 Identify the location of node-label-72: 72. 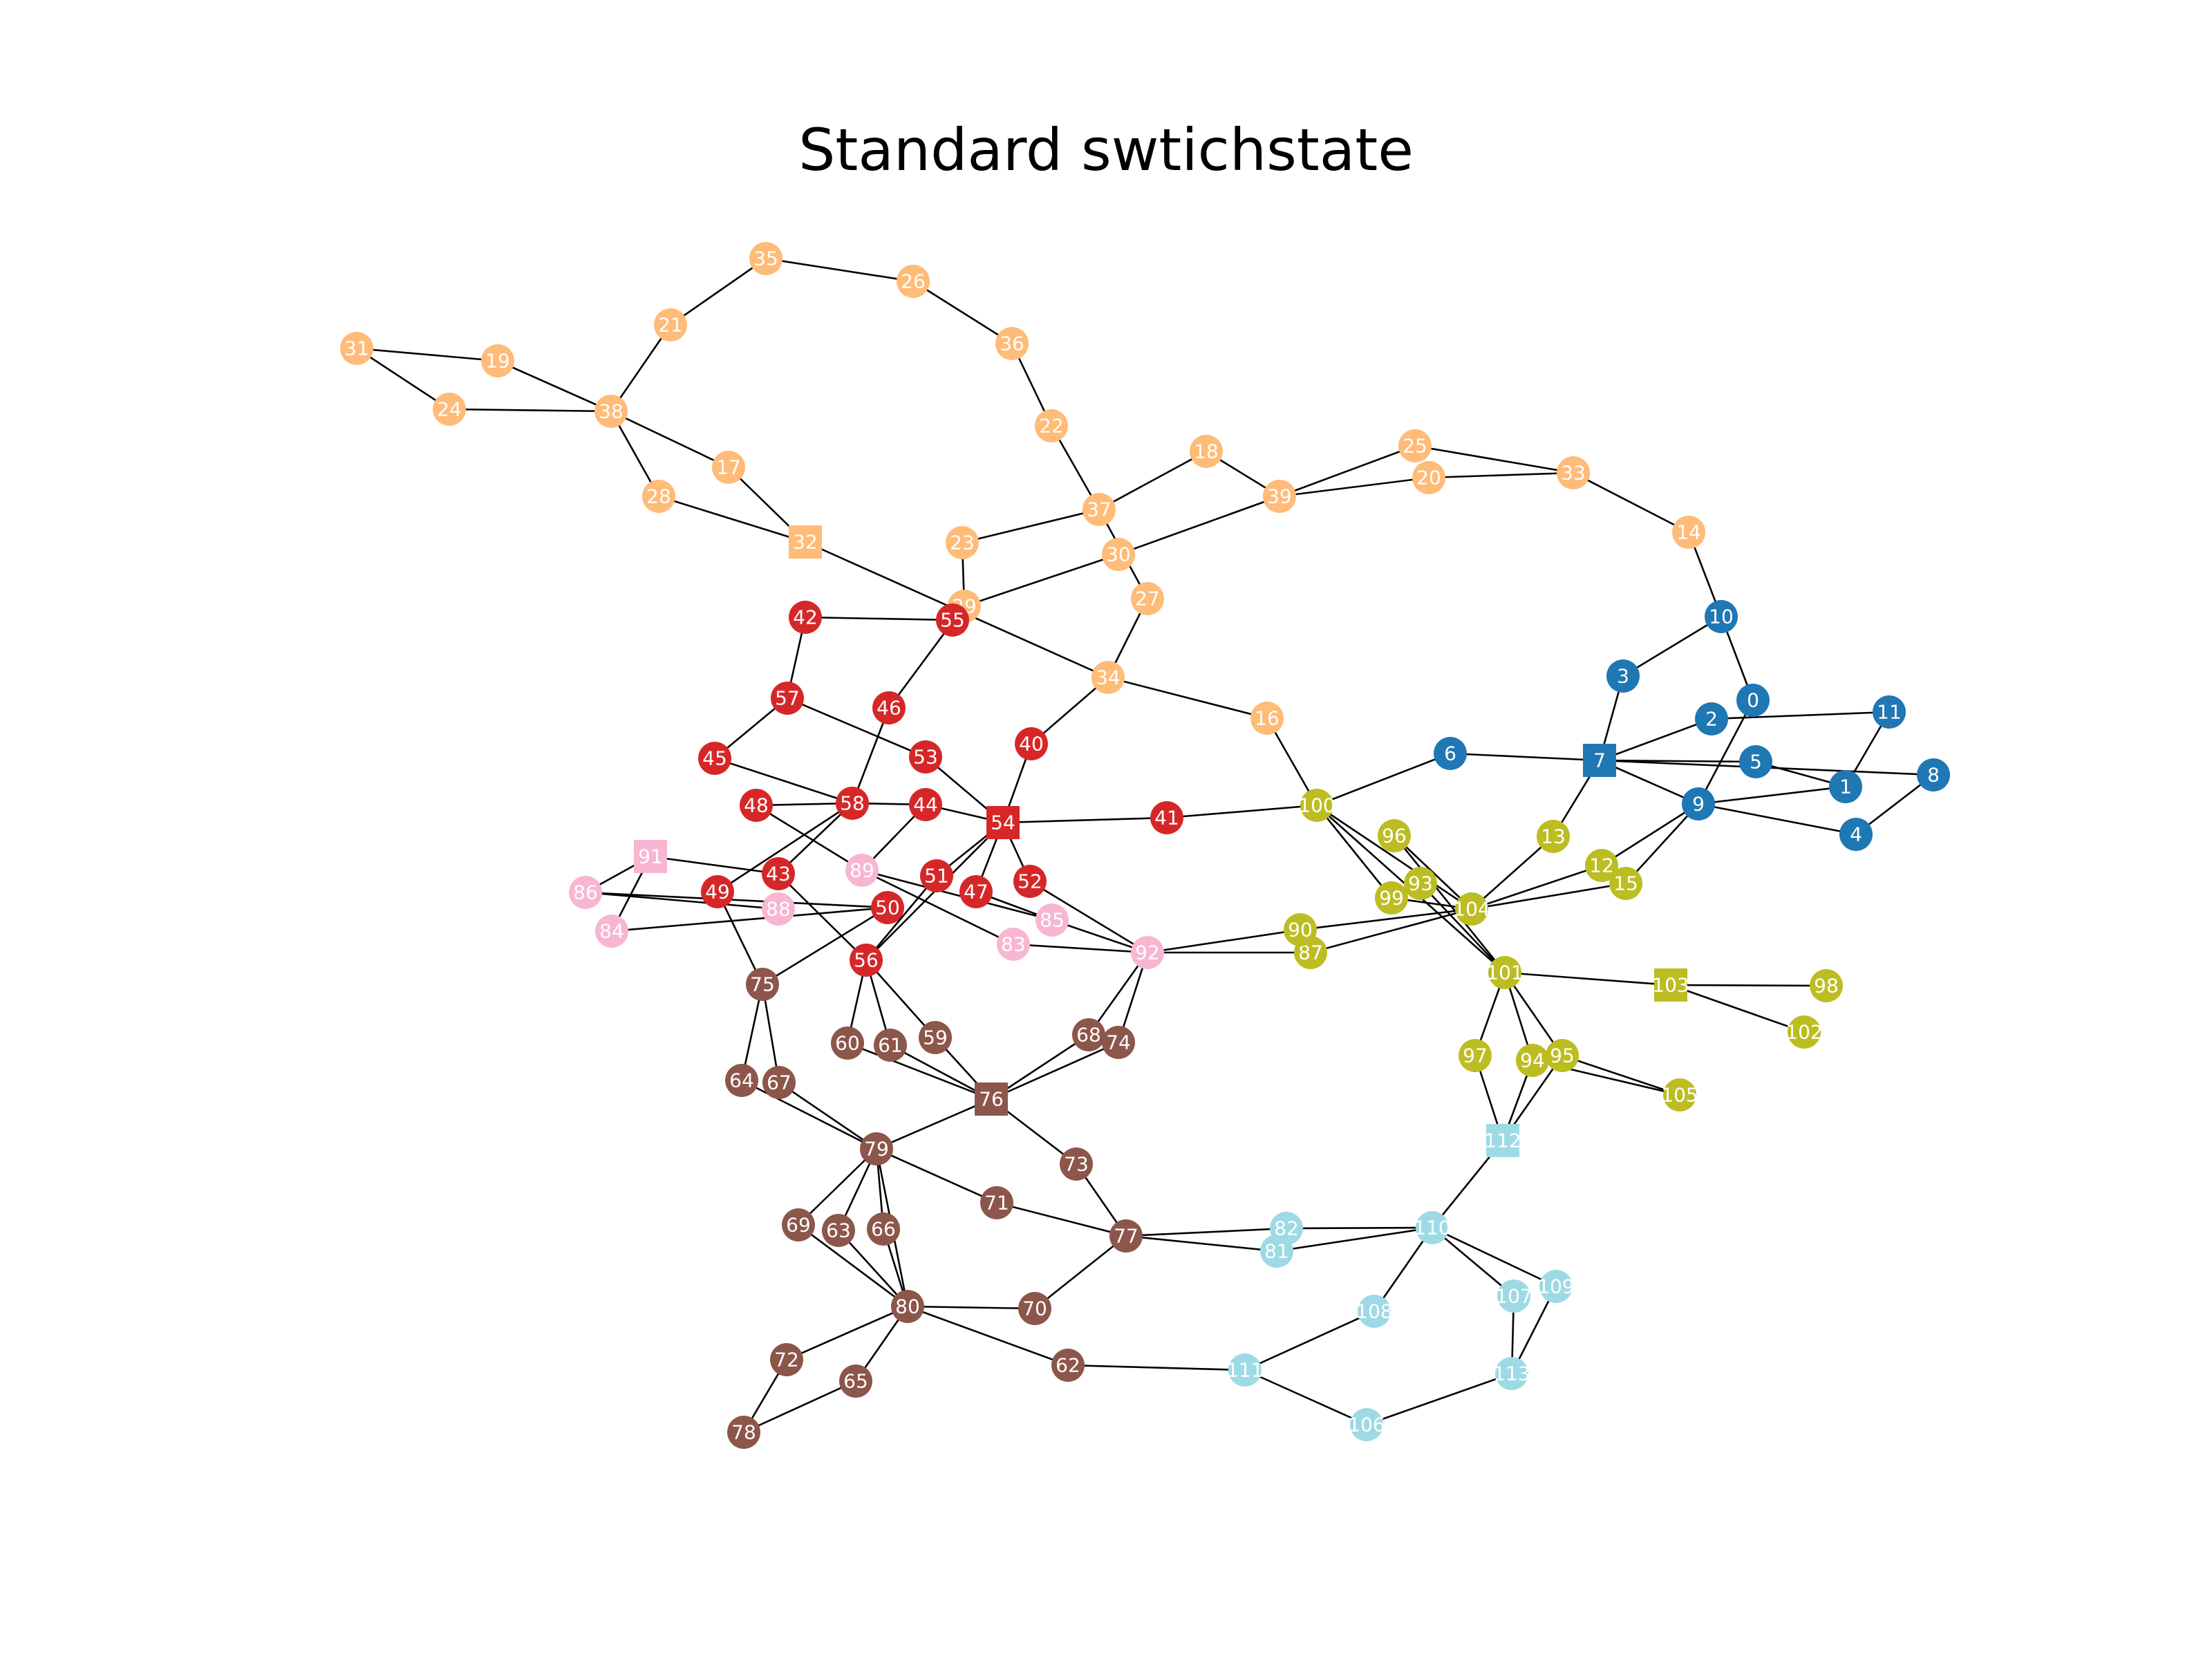
(786, 1360).